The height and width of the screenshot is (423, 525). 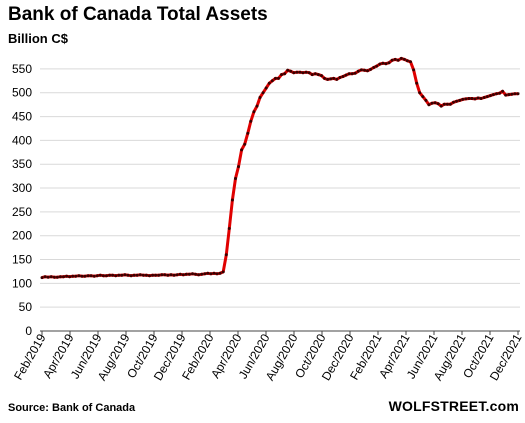 What do you see at coordinates (72, 408) in the screenshot?
I see `source-note: Source: Bank of Canada` at bounding box center [72, 408].